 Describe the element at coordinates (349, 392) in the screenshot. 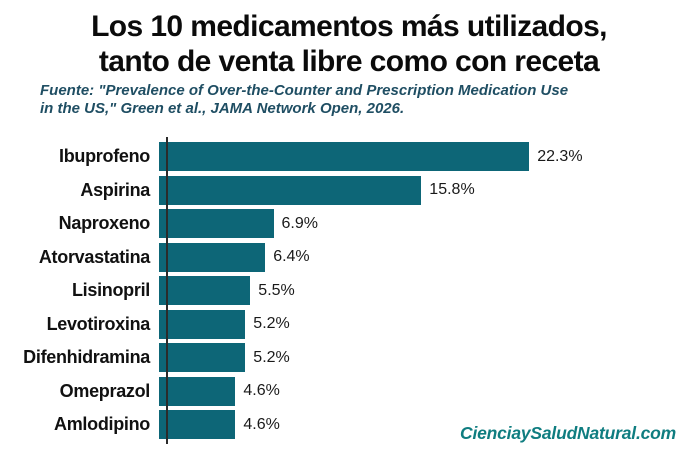

I see `bar-row: Omeprazol 4.6%` at that location.